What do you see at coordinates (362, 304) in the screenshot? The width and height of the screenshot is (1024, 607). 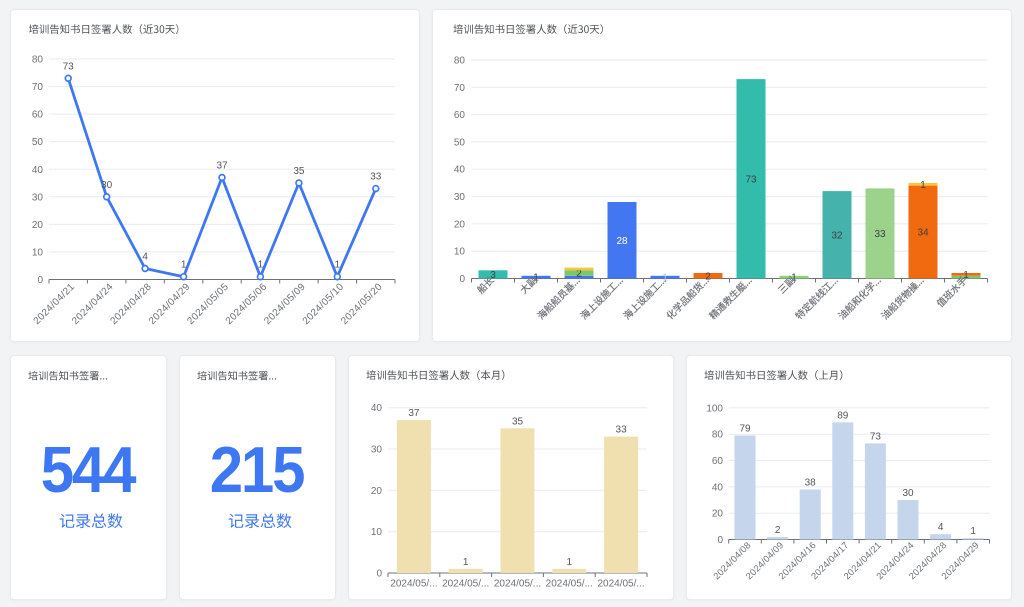 I see `svg-text: 2024/05/20` at bounding box center [362, 304].